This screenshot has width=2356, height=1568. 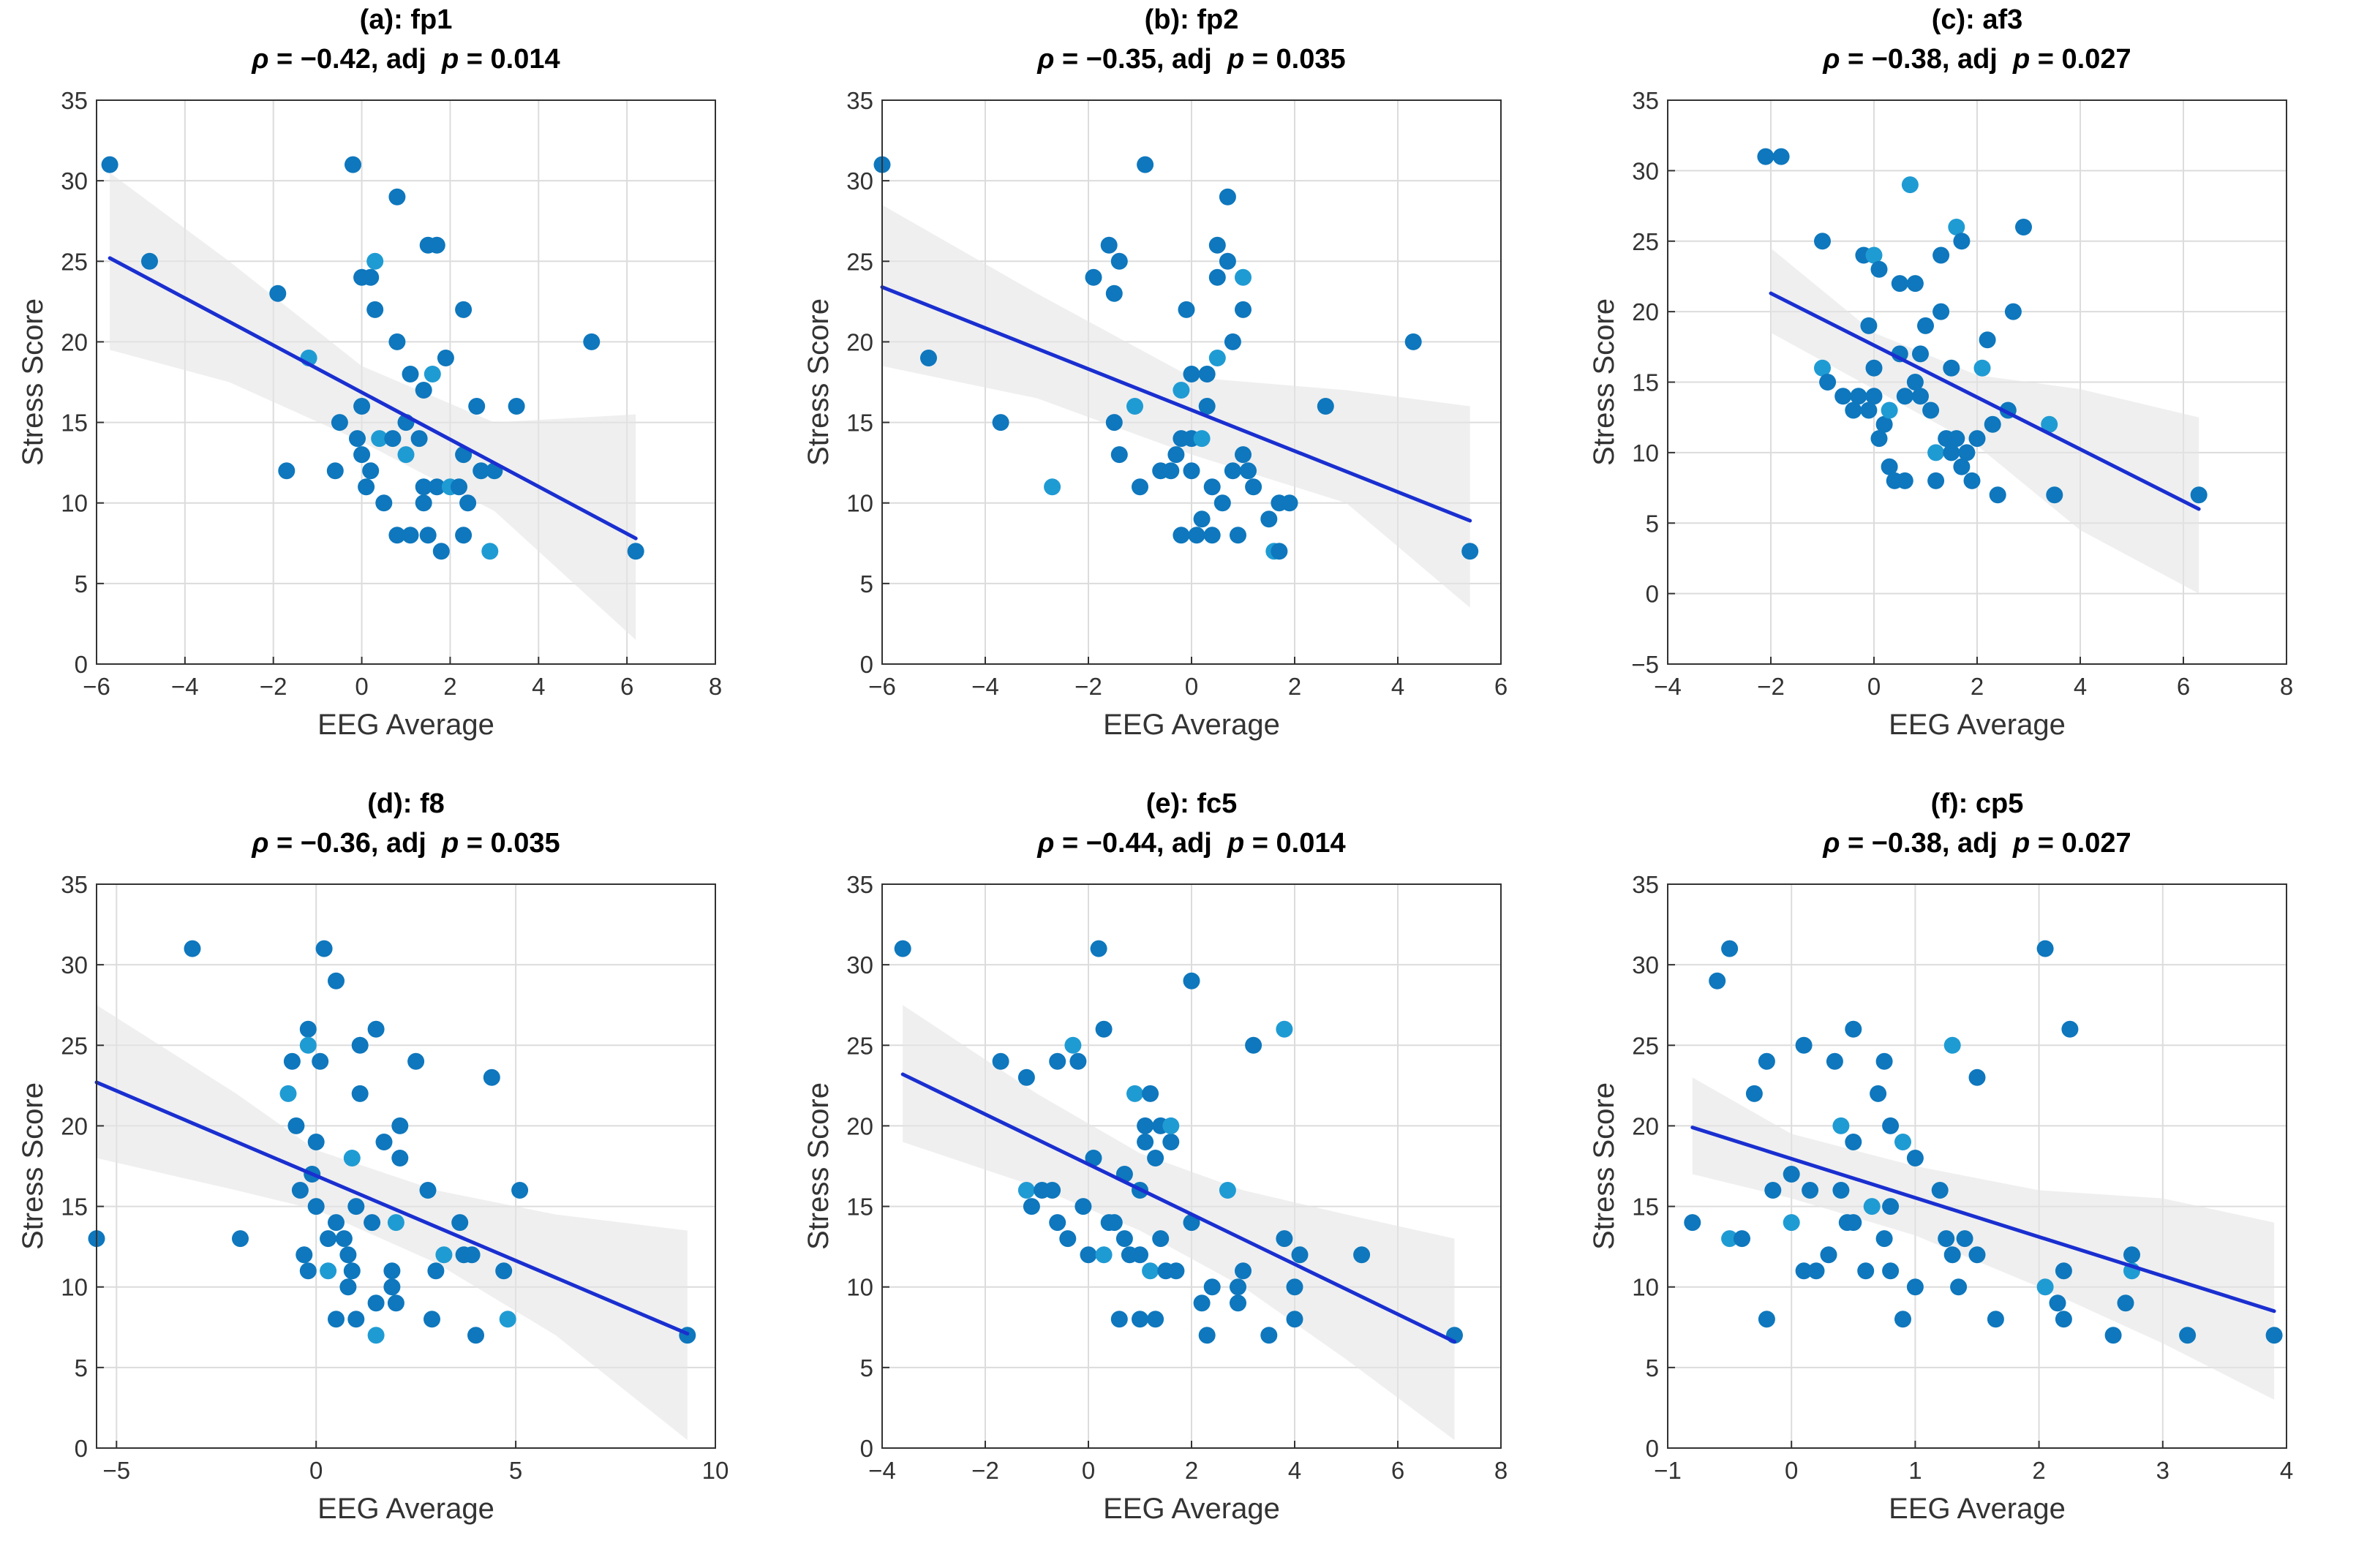 I want to click on x-tick-label: −1, so click(x=1668, y=1470).